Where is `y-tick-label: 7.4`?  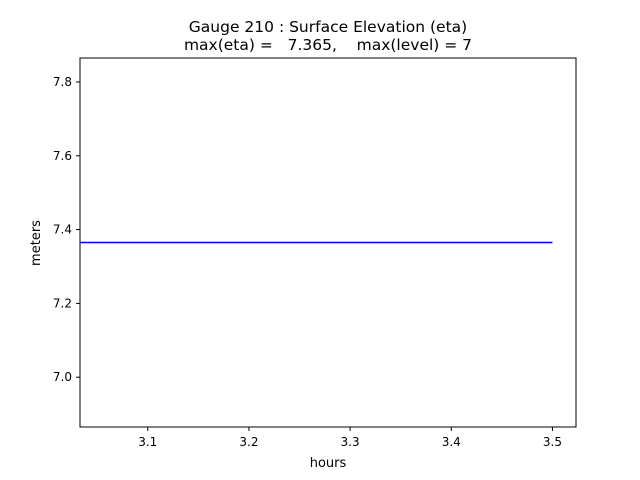
y-tick-label: 7.4 is located at coordinates (62, 230).